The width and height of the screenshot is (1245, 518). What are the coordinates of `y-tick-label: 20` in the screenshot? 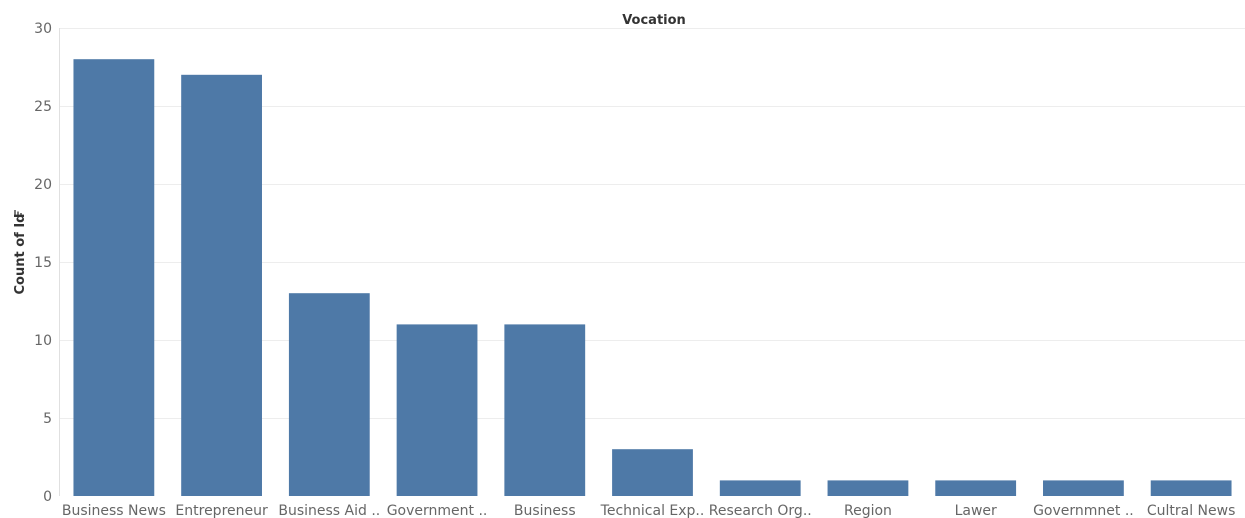 It's located at (43, 185).